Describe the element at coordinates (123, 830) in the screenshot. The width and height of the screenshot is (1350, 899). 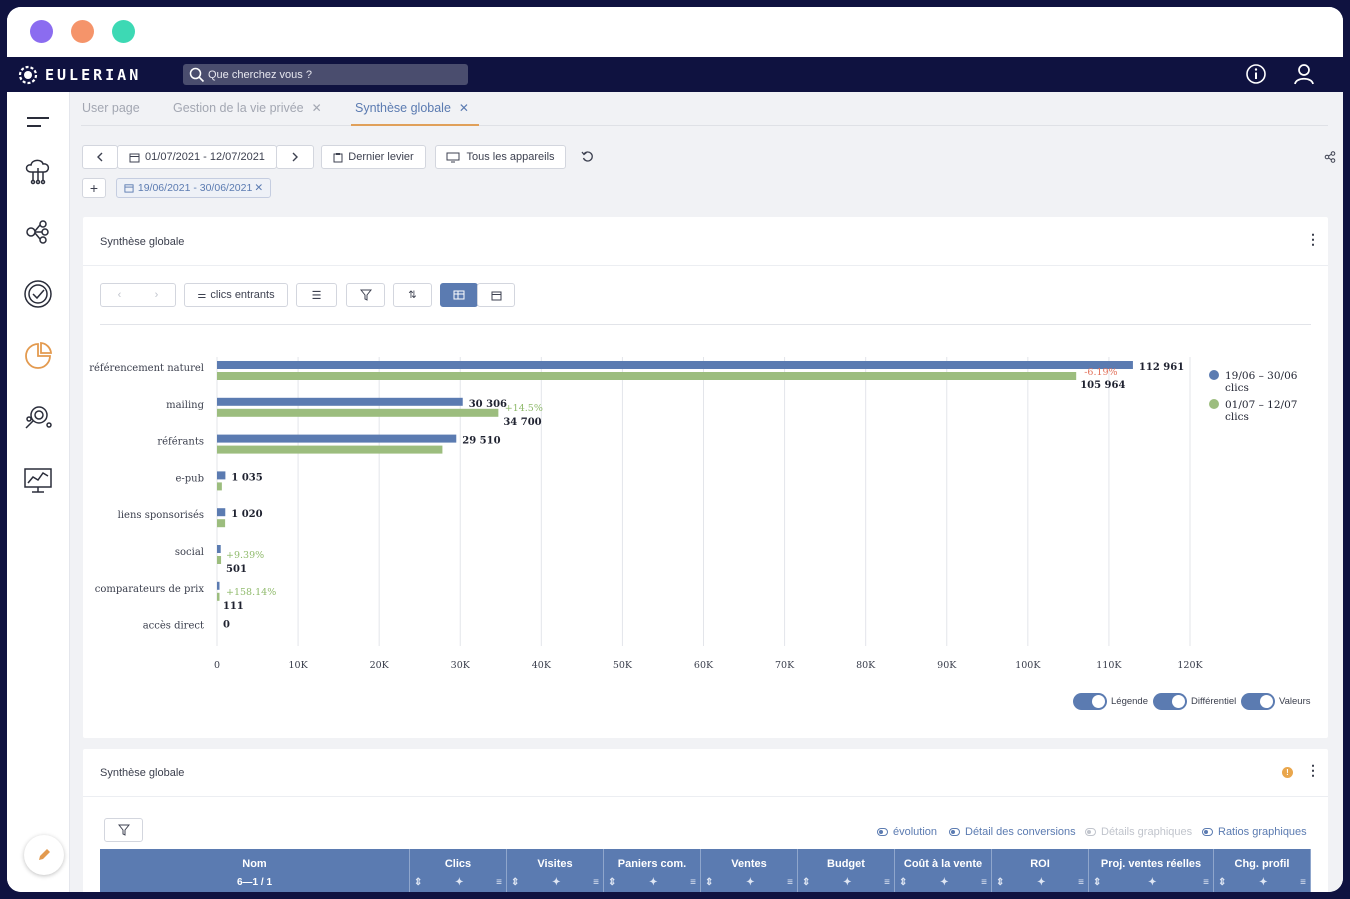
I see `table-filter-button` at that location.